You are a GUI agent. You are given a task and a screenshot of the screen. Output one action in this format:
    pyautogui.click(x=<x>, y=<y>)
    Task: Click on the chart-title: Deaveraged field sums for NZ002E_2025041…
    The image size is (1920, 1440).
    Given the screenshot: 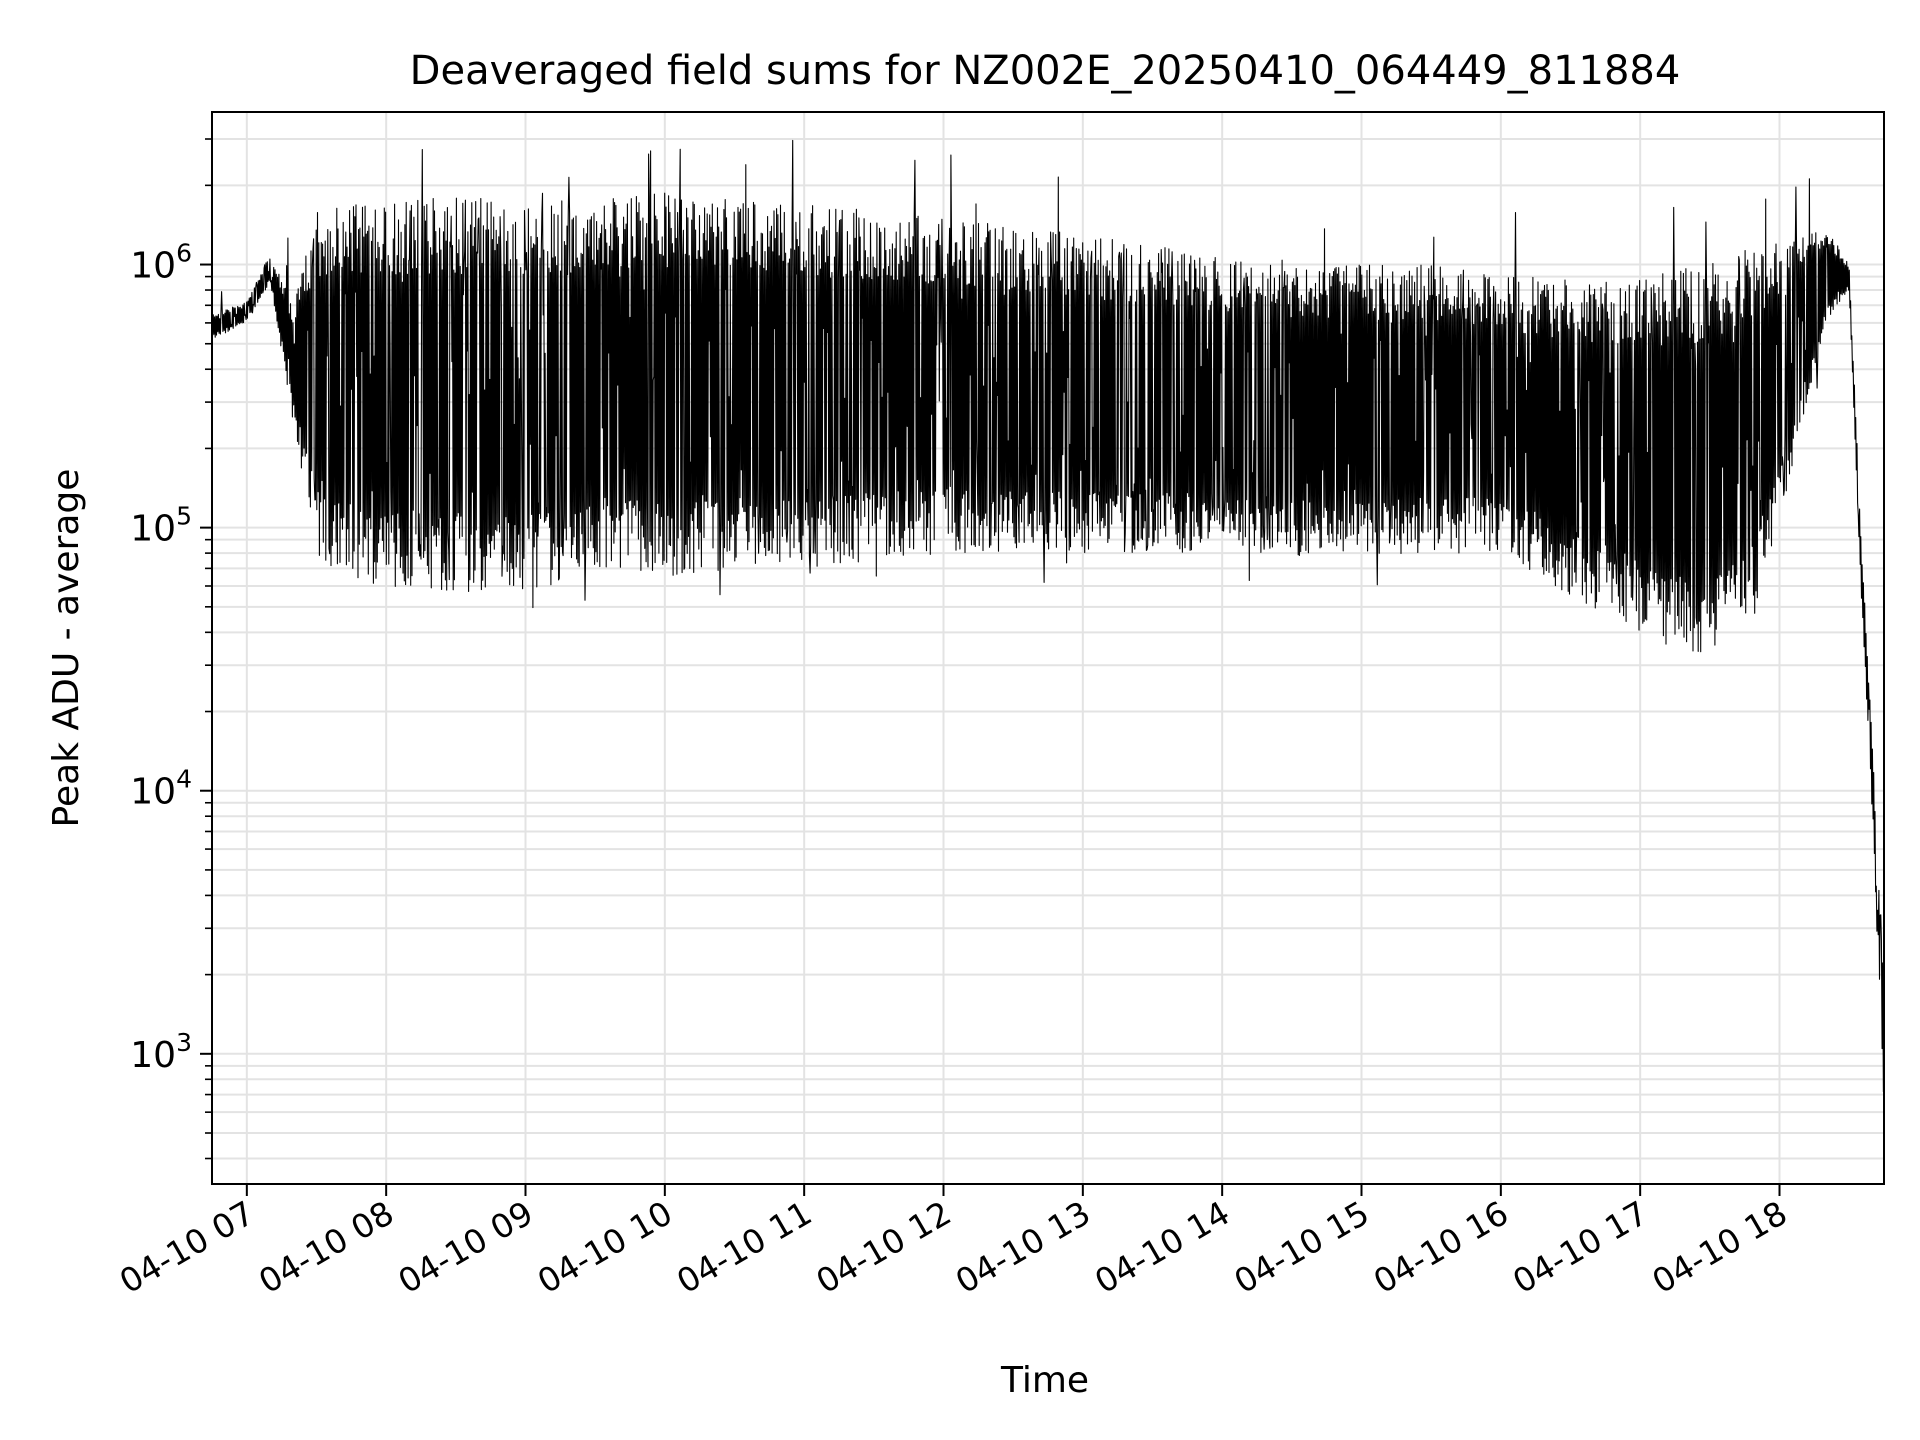 What is the action you would take?
    pyautogui.click(x=1045, y=71)
    